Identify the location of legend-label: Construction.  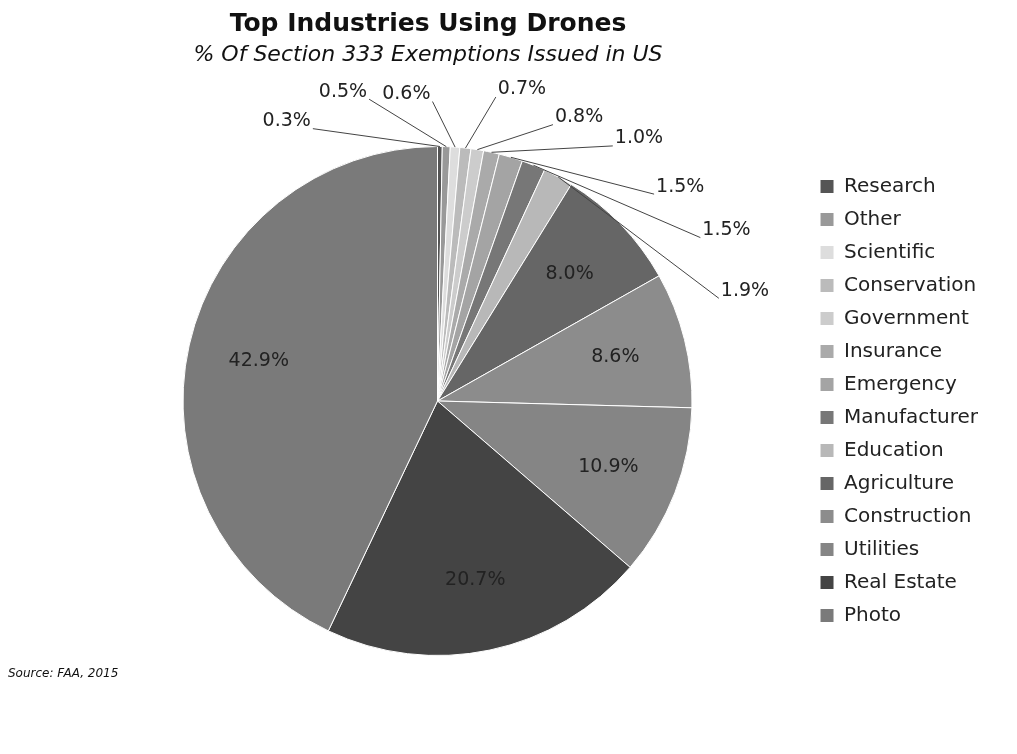
(908, 514).